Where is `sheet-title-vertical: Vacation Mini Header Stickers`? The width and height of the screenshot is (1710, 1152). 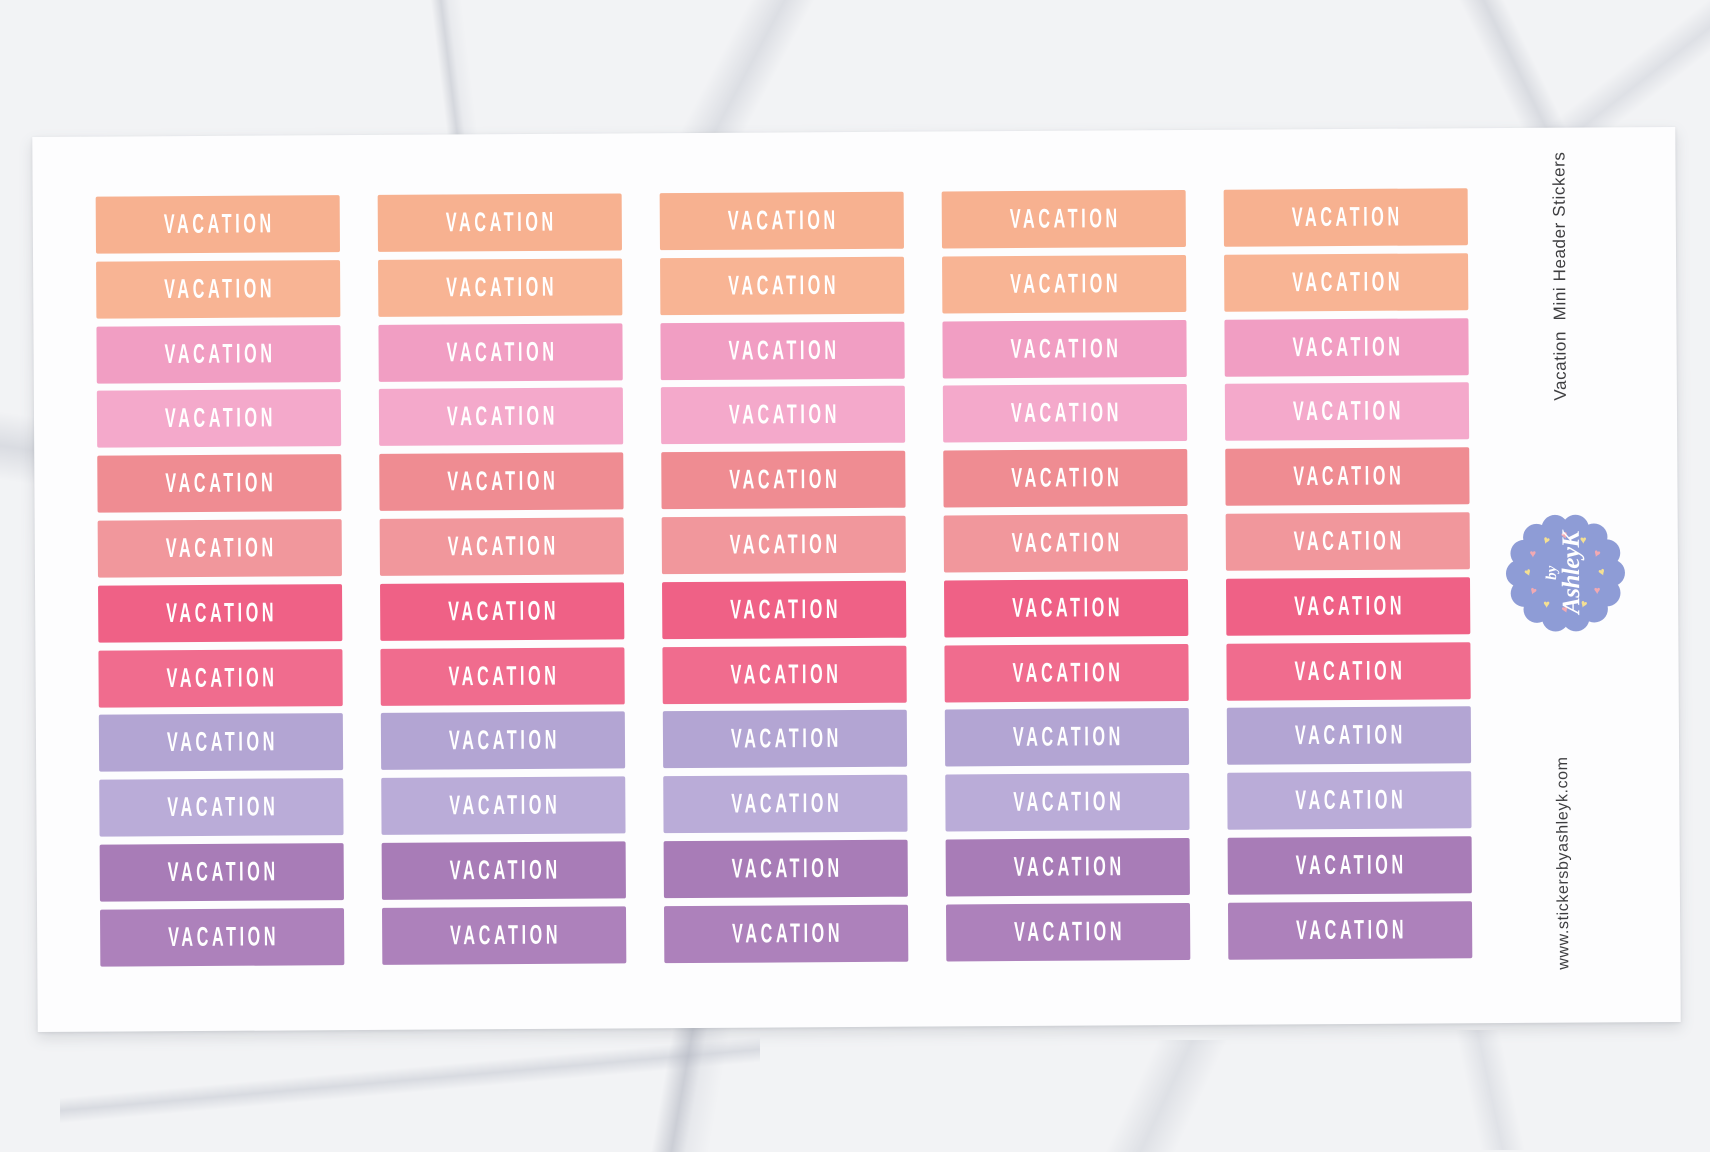 sheet-title-vertical: Vacation Mini Header Stickers is located at coordinates (1559, 276).